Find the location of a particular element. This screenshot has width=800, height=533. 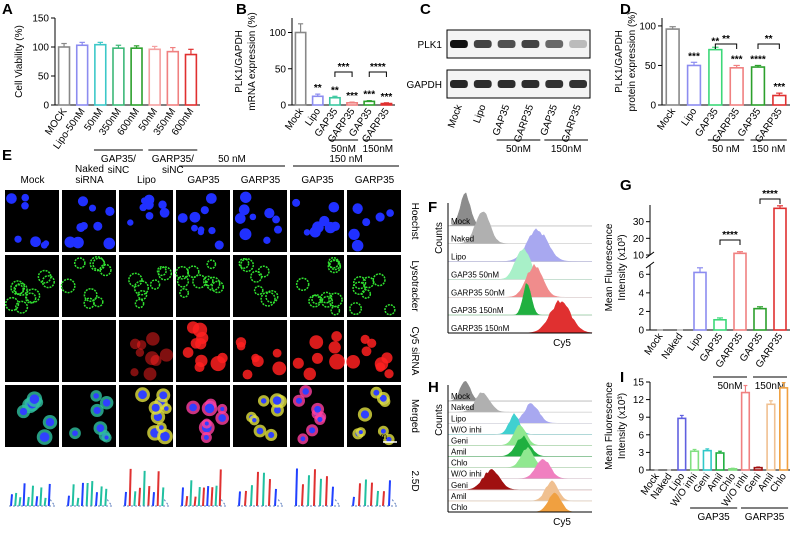

y-tick-label: 150 is located at coordinates (40, 19).